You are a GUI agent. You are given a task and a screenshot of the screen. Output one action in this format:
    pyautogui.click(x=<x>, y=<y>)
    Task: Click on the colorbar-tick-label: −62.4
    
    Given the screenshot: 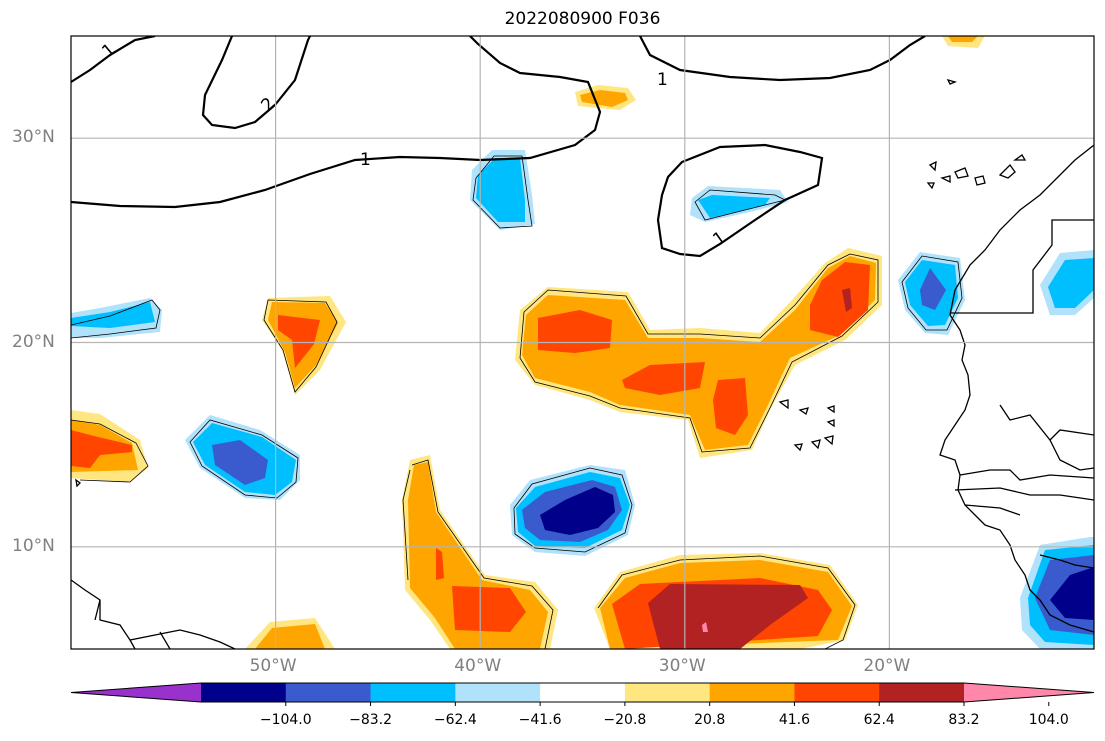 What is the action you would take?
    pyautogui.click(x=455, y=720)
    